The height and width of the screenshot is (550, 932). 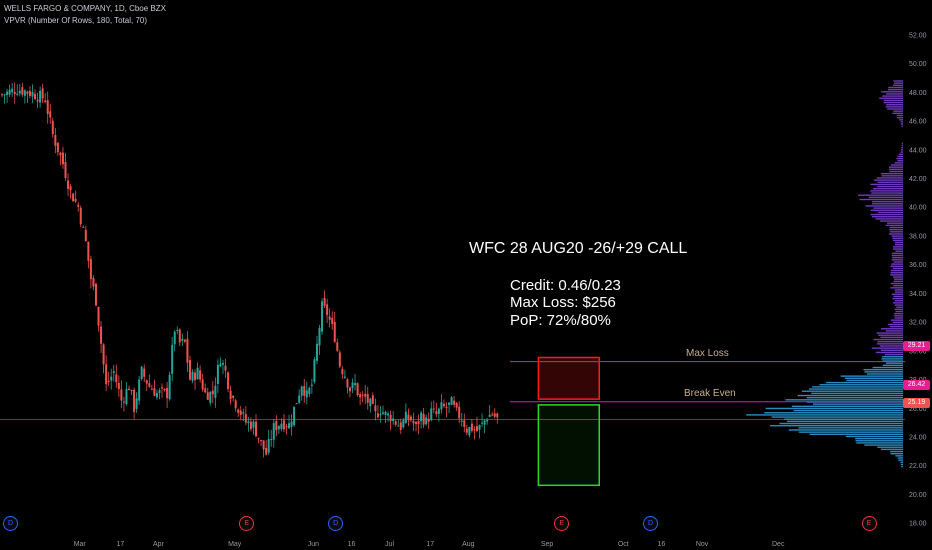 I want to click on trade-title: WFC 28 AUG20 -26/+29 CALL, so click(x=578, y=248).